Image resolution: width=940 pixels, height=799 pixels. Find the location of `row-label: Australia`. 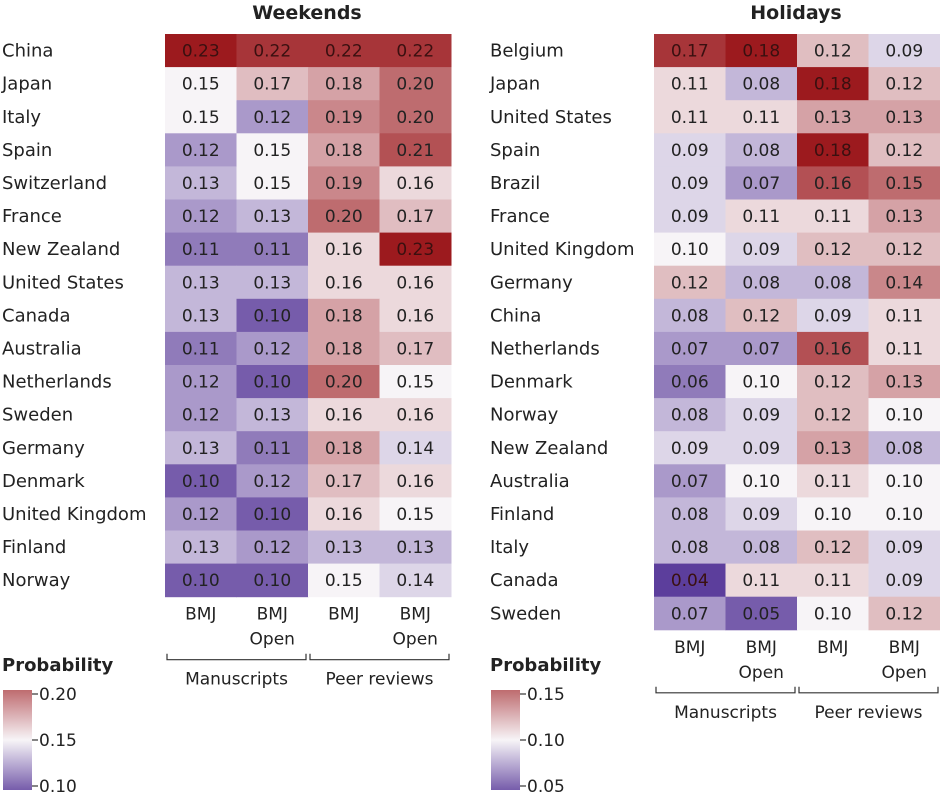

row-label: Australia is located at coordinates (42, 348).